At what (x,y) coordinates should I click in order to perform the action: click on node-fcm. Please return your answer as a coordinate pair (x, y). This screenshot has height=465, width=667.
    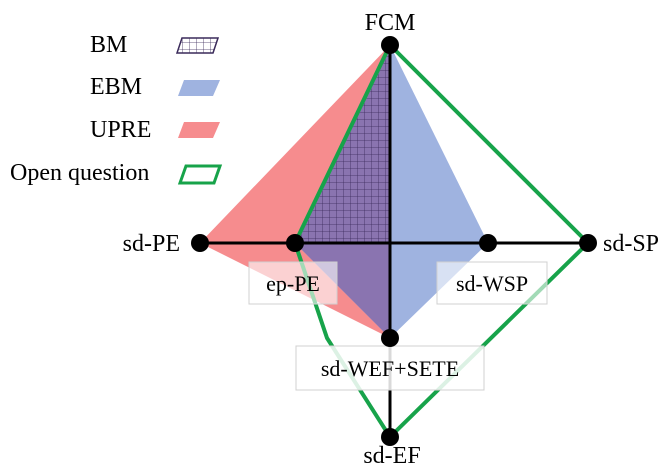
    Looking at the image, I should click on (390, 45).